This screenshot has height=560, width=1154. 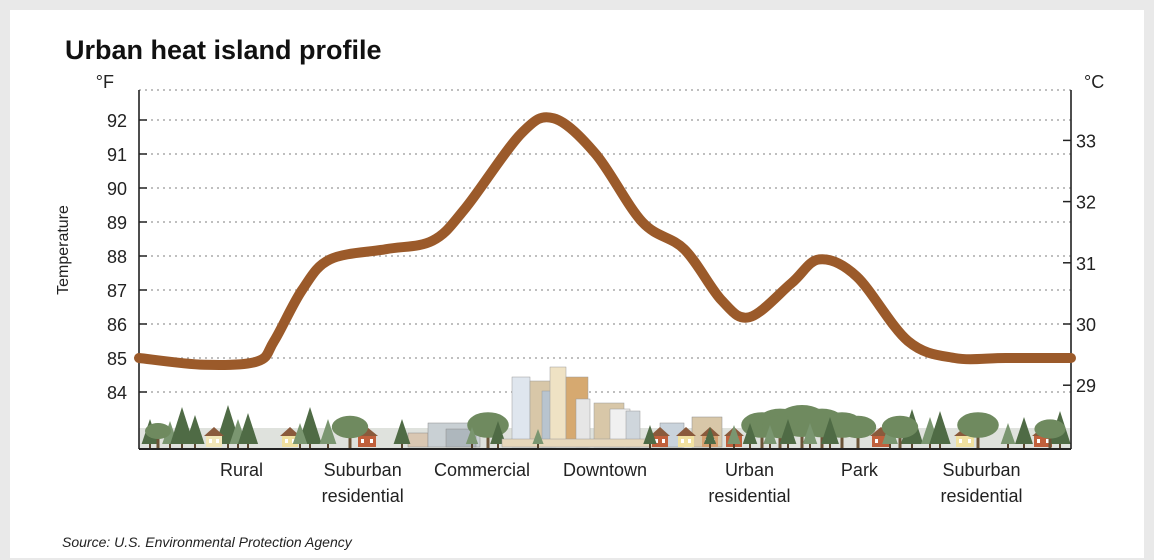 I want to click on left-tick-label: 87, so click(x=117, y=291).